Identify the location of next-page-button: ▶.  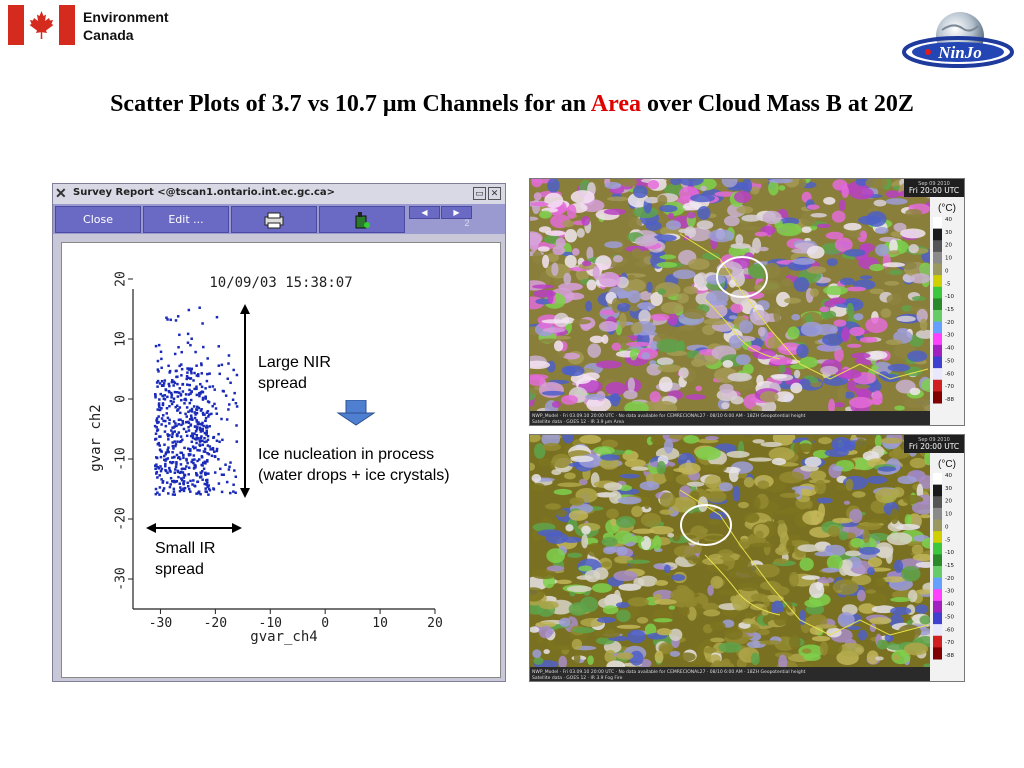
(456, 212).